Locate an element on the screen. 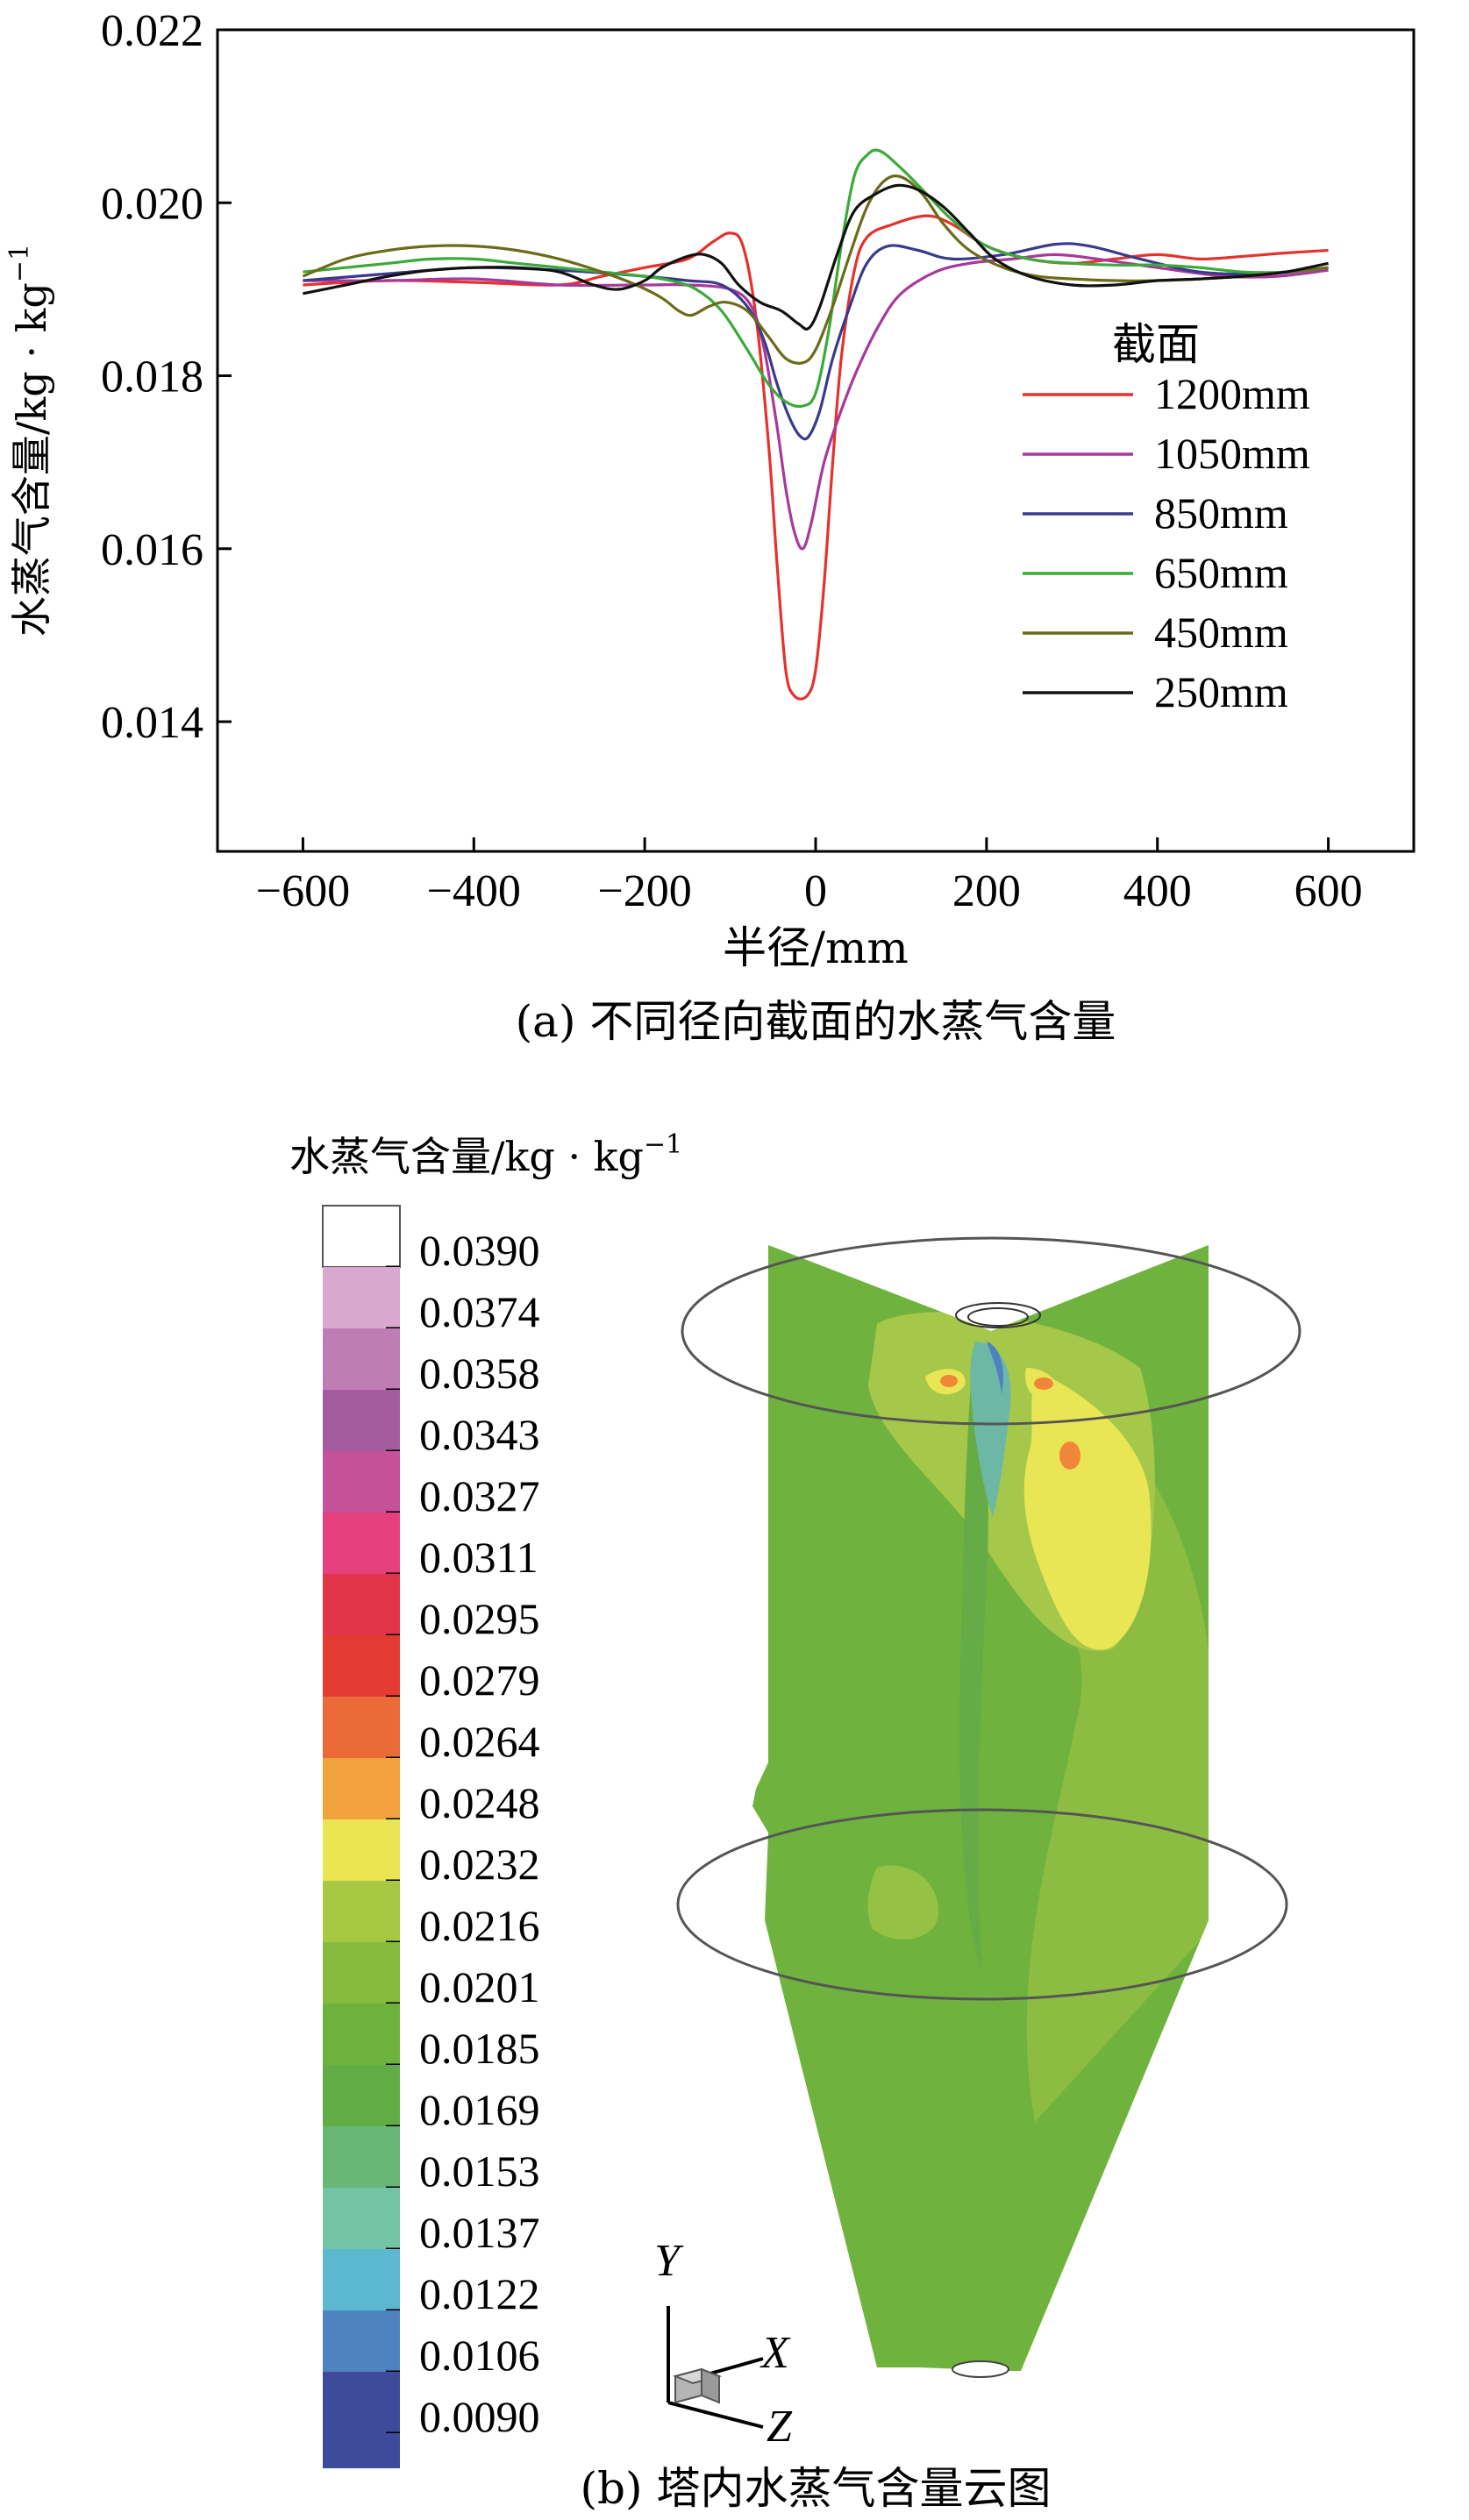  triad-z-axis is located at coordinates (715, 2415).